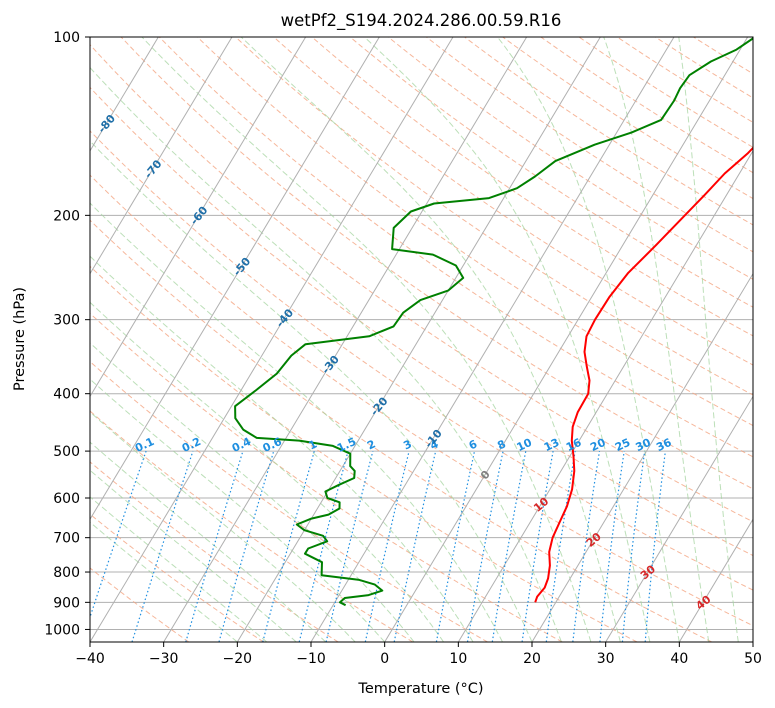 The image size is (775, 708). I want to click on y-tick-label: 600, so click(66, 499).